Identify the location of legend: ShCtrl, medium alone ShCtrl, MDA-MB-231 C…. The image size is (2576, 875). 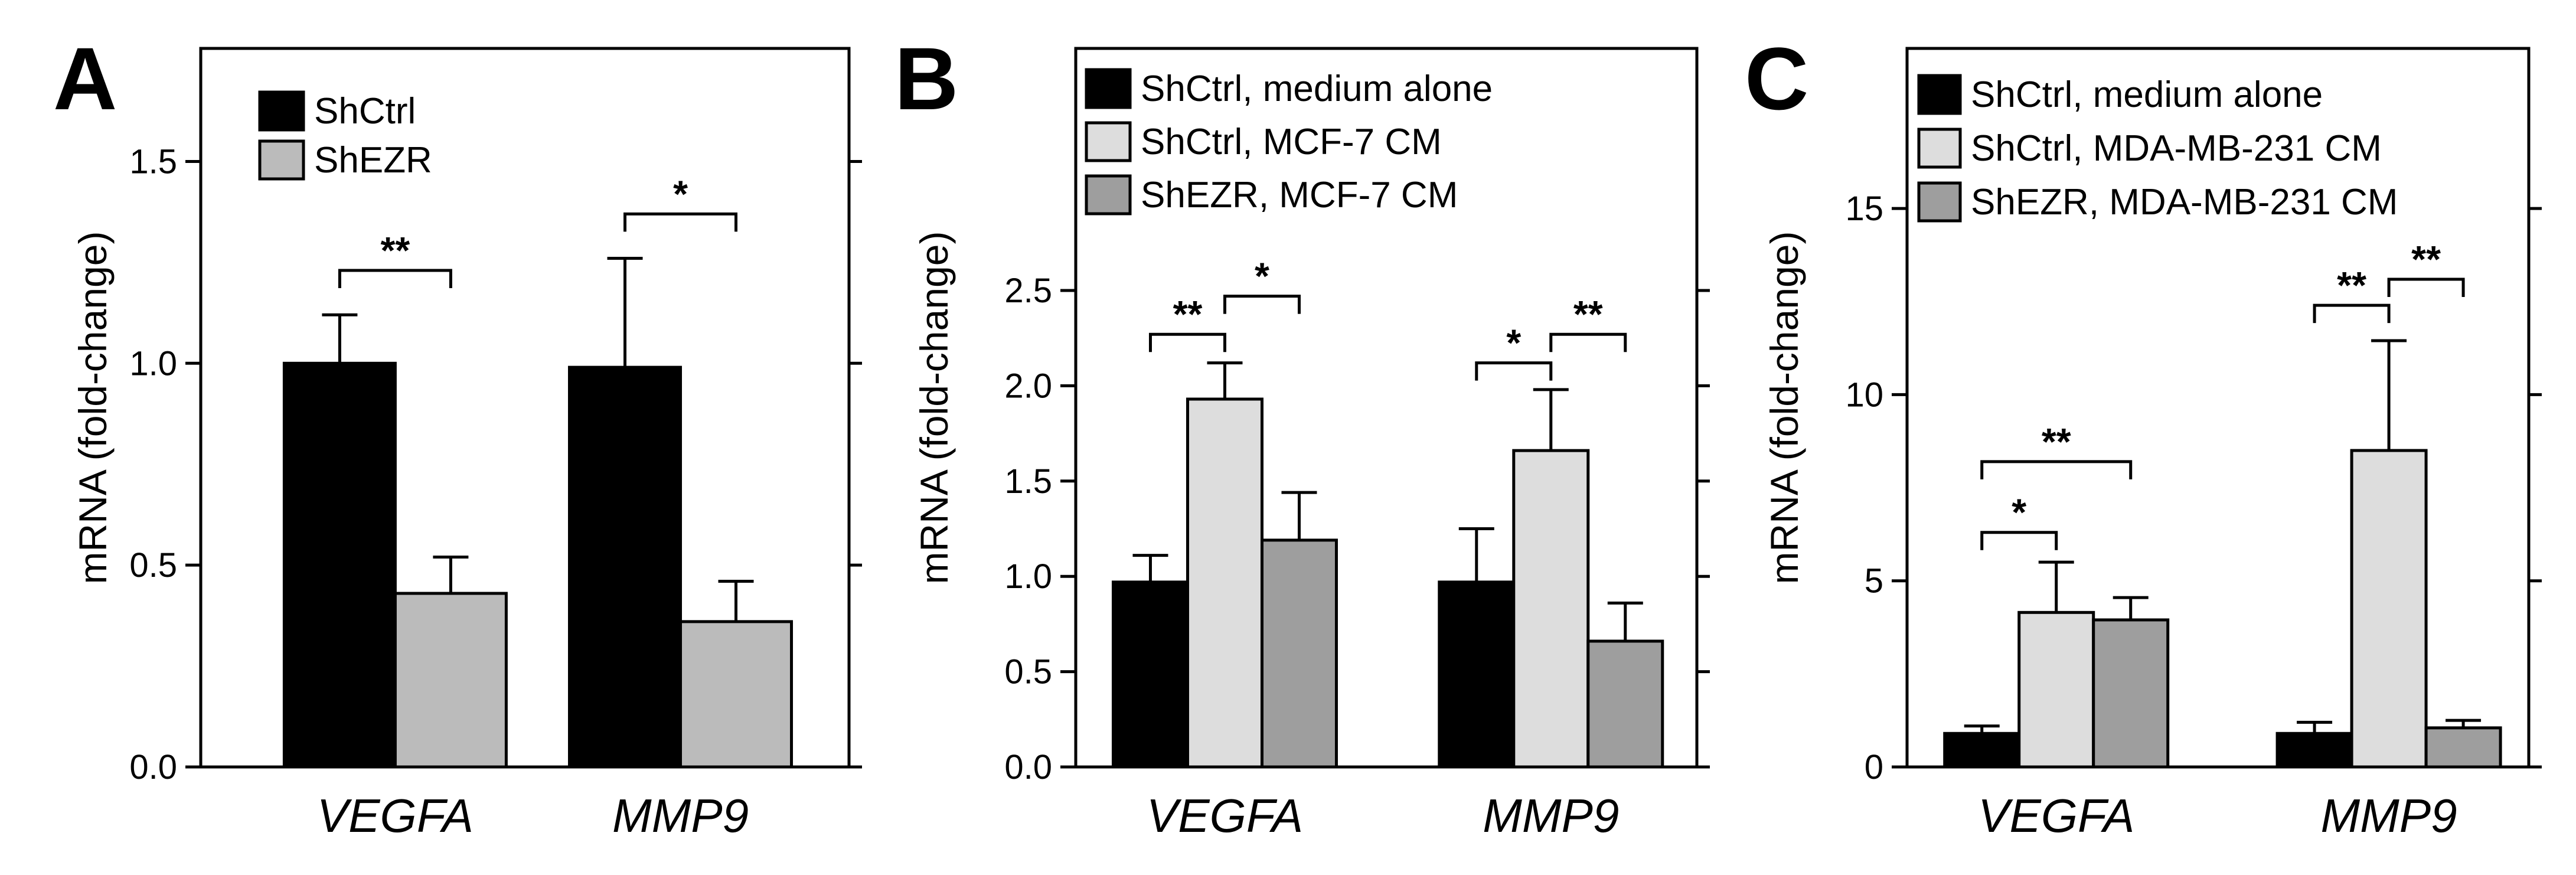
(2157, 148).